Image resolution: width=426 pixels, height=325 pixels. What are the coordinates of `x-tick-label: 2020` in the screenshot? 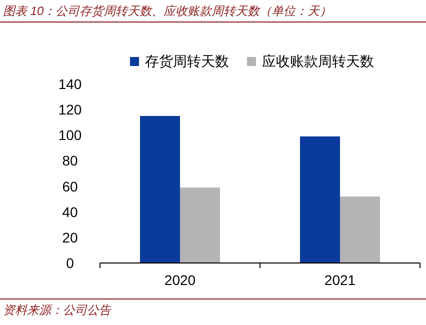 It's located at (180, 280).